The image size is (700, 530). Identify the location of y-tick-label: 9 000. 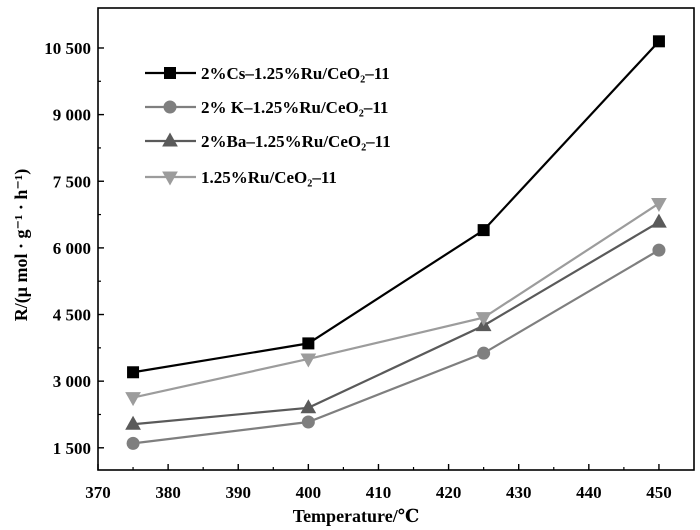
(72, 115).